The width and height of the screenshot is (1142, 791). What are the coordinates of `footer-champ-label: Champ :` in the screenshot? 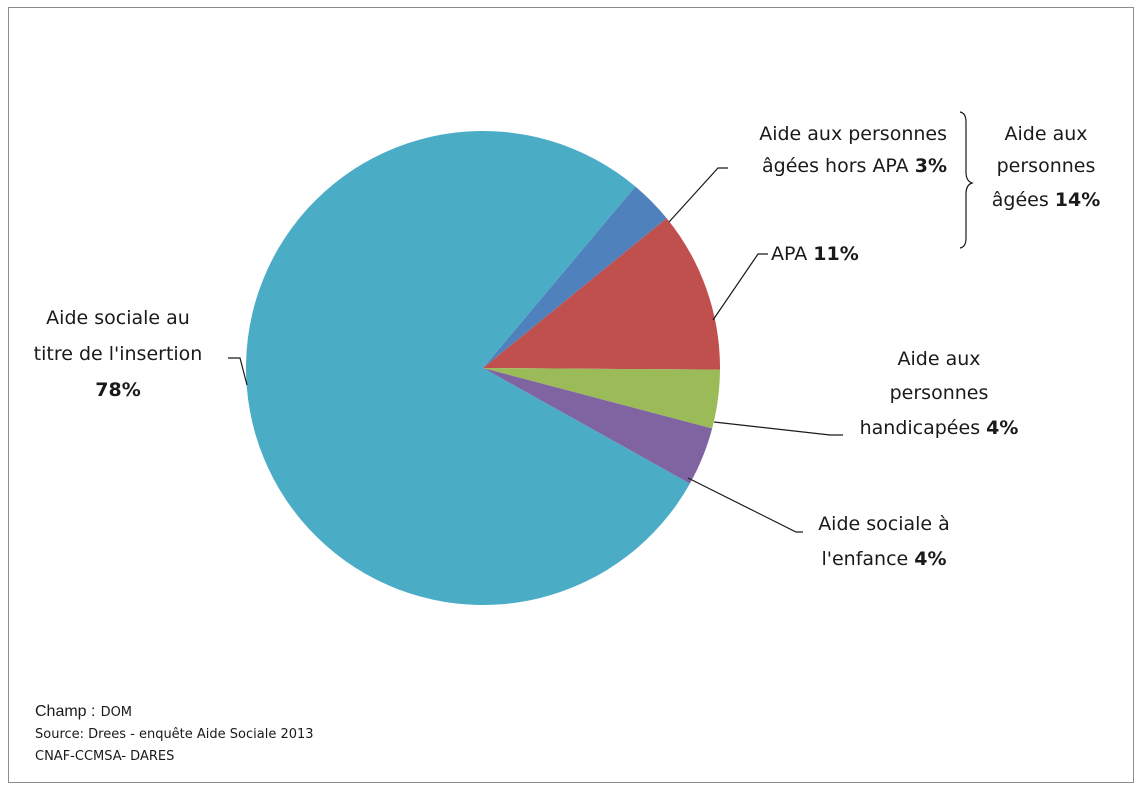 It's located at (65, 711).